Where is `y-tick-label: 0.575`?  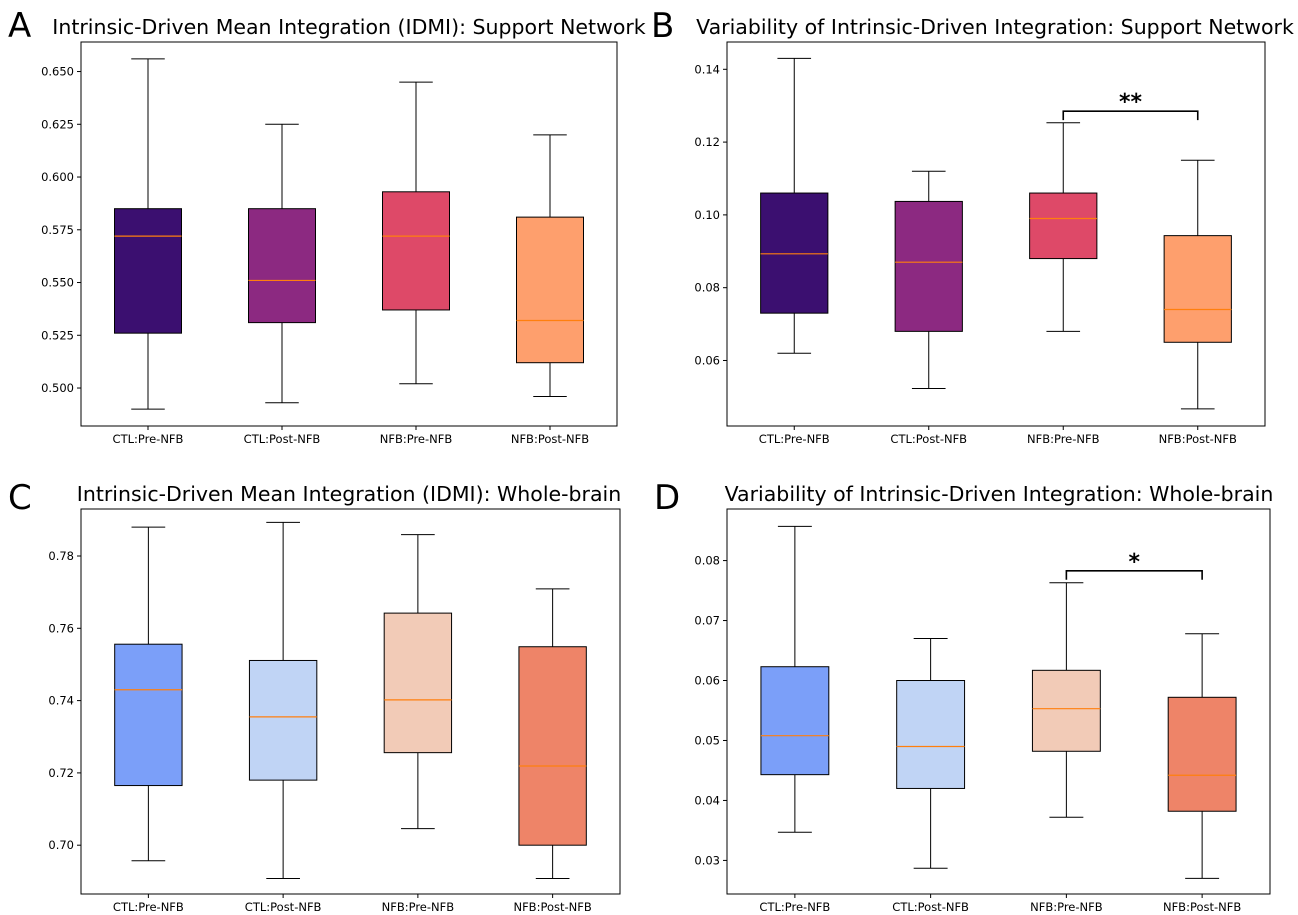
y-tick-label: 0.575 is located at coordinates (57, 230).